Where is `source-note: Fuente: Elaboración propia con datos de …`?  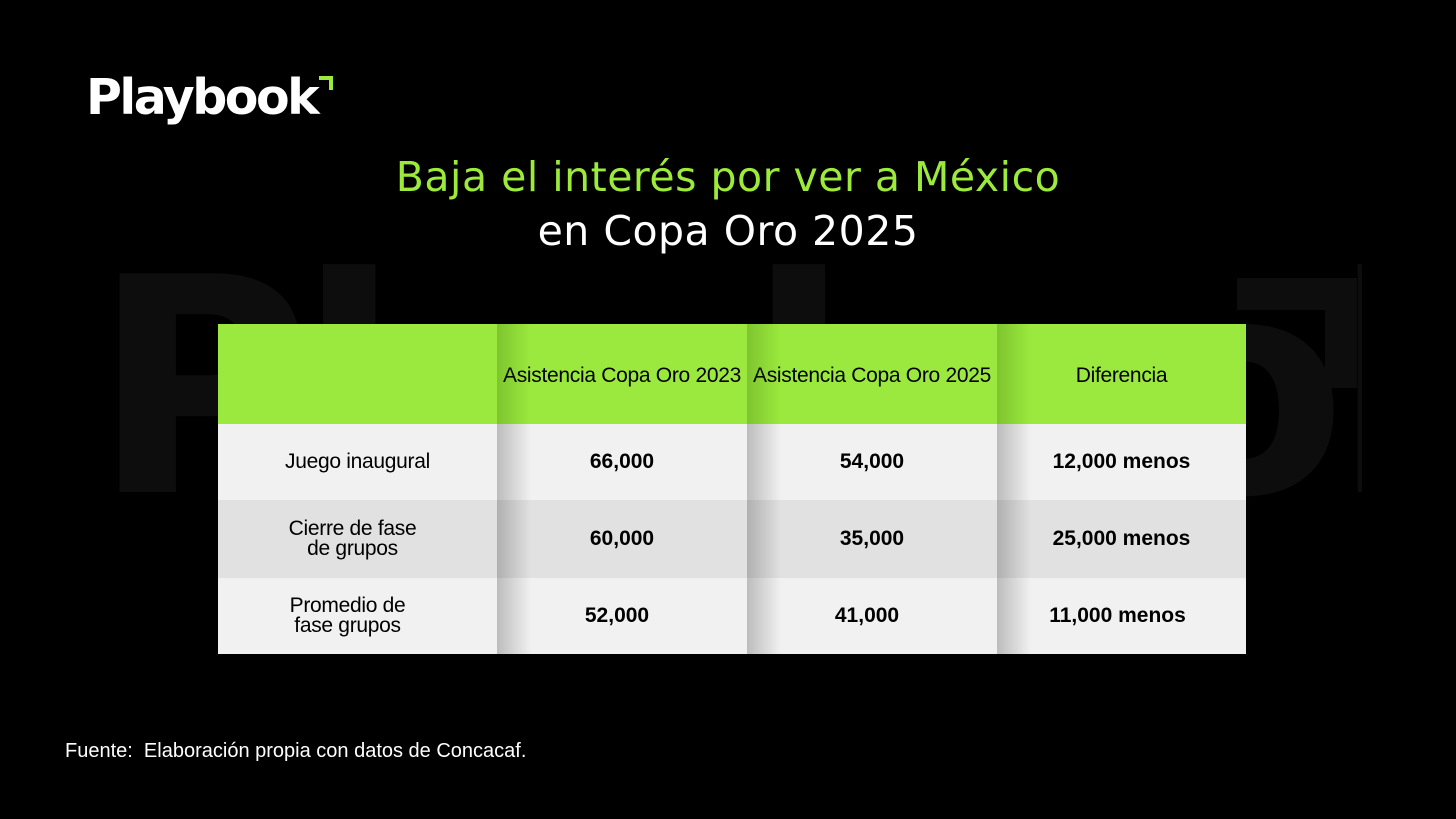
source-note: Fuente: Elaboración propia con datos de … is located at coordinates (296, 751).